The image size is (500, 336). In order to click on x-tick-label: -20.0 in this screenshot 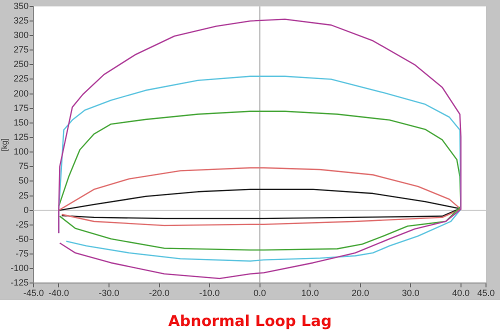, I will do `click(159, 293)`.